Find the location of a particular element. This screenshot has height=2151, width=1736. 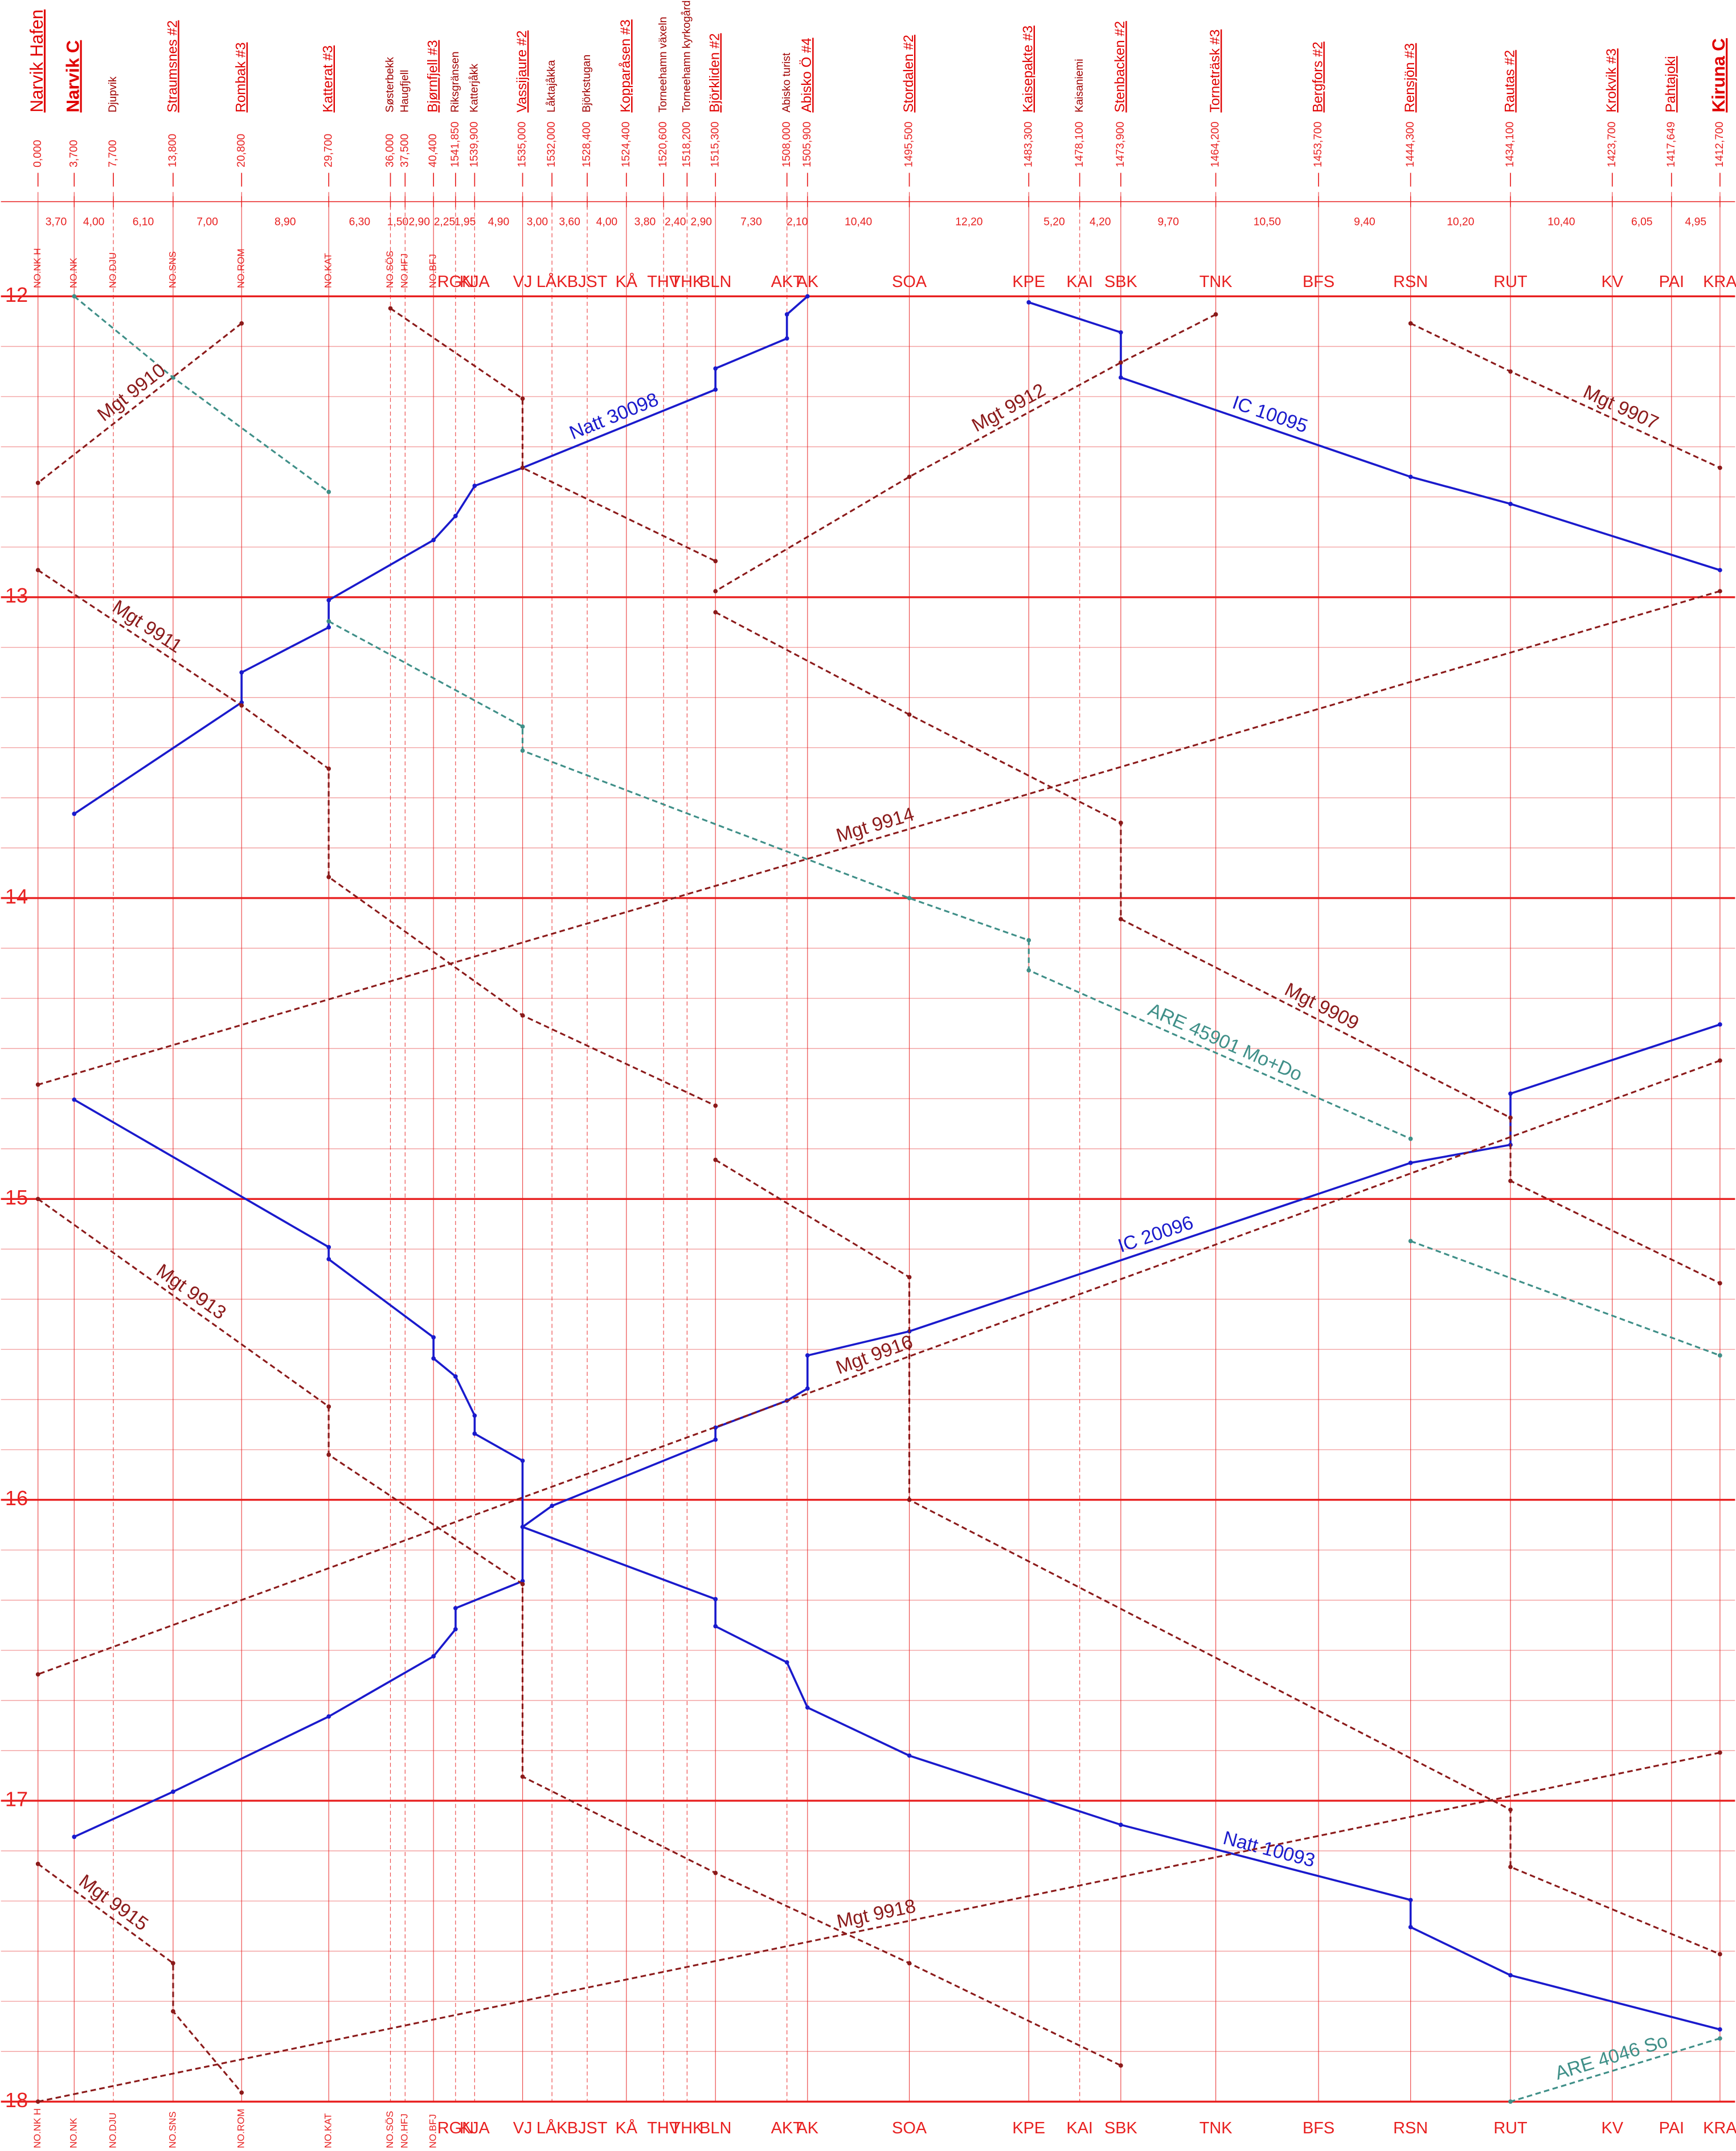

station-code-top: RGN is located at coordinates (455, 282).